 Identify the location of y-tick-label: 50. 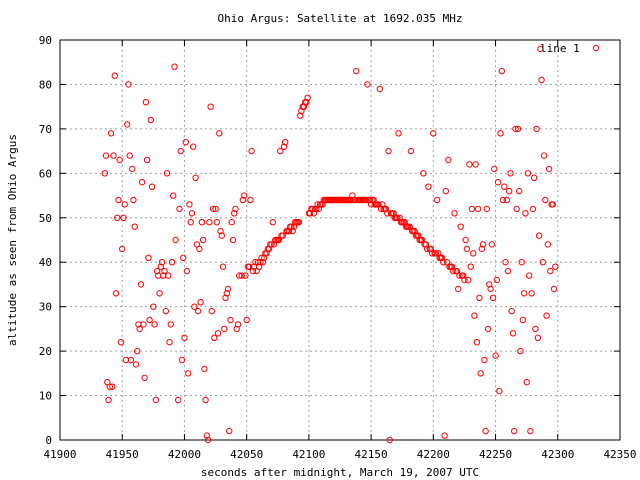
(45, 218).